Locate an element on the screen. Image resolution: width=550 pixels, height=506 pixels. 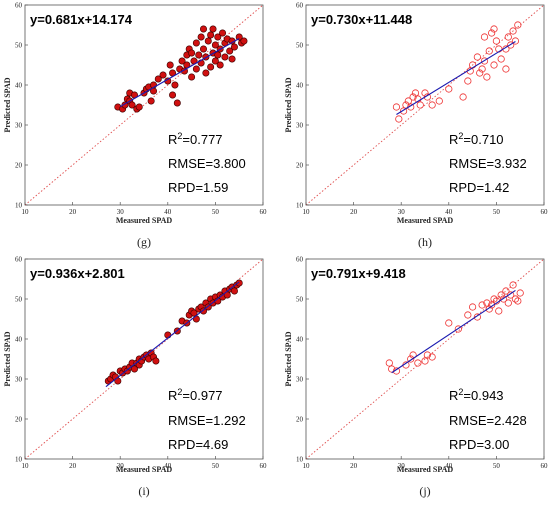
fit-equation: y=0.681x+14.174 is located at coordinates (81, 19).